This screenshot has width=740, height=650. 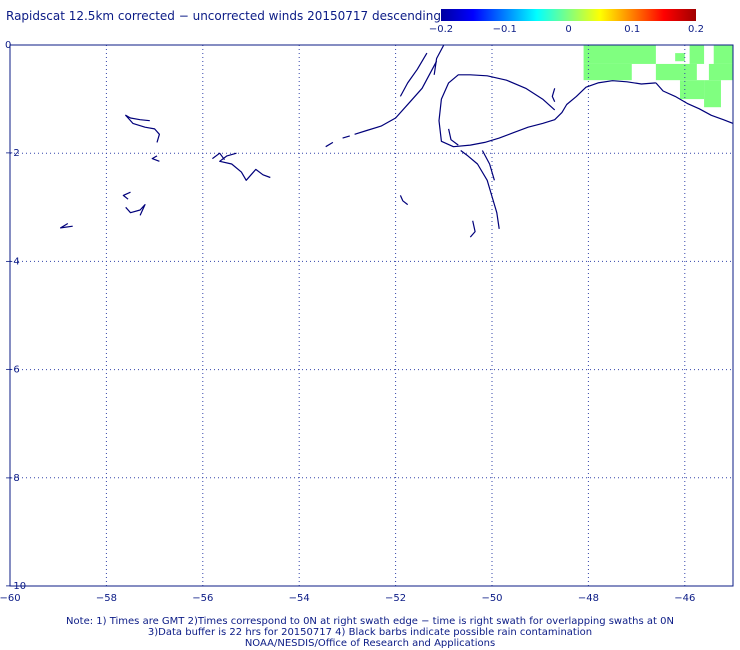 I want to click on longitude-tick-label: −54, so click(x=299, y=598).